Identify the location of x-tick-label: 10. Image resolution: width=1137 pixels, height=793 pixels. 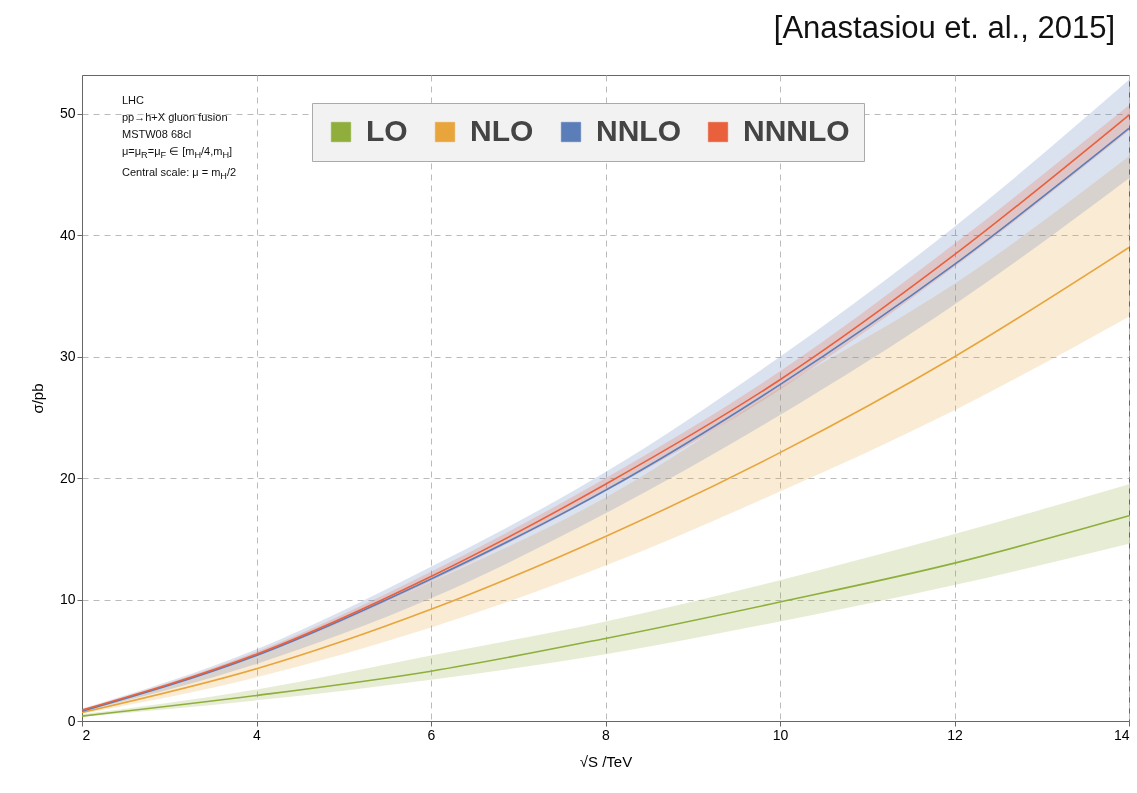
(780, 734).